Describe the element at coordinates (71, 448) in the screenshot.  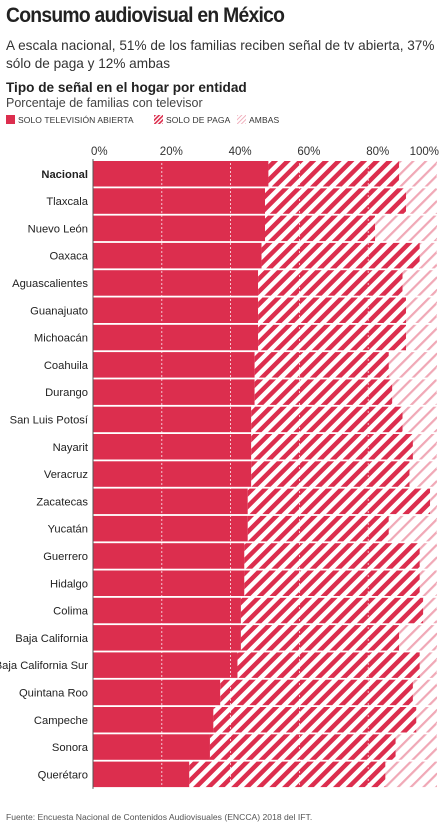
I see `category-label: Nayarit` at that location.